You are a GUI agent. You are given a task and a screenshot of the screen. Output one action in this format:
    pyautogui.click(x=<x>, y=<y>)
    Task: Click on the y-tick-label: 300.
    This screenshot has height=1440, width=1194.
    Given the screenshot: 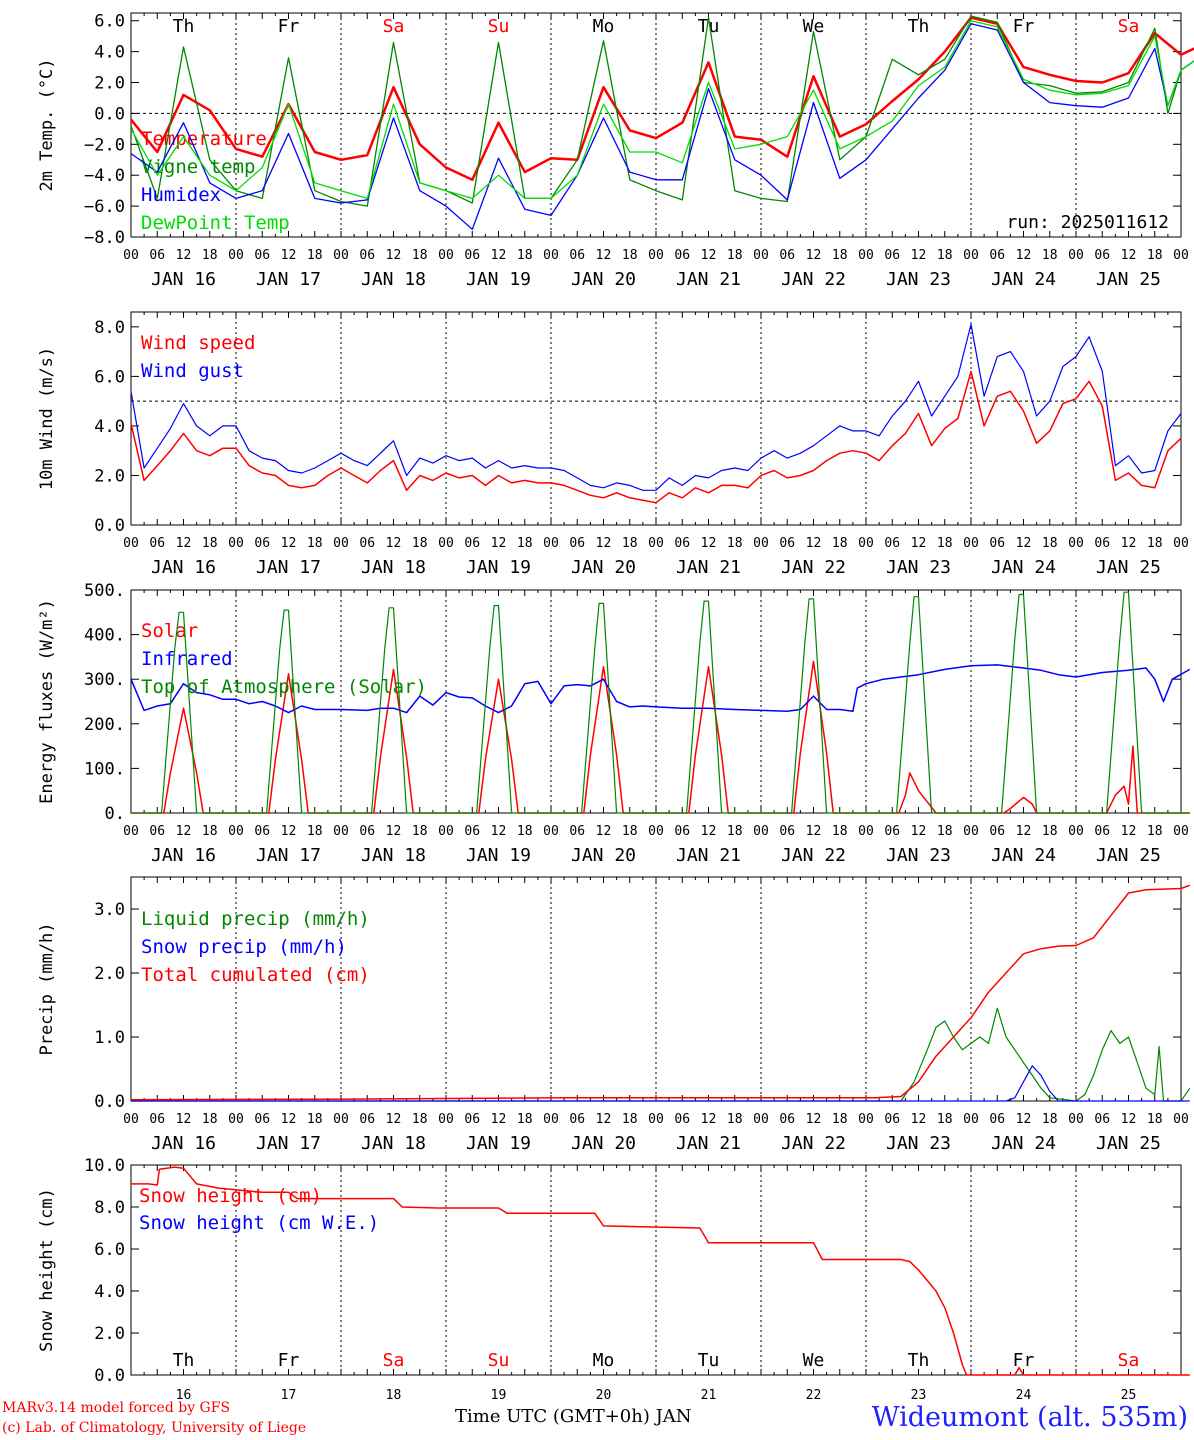 What is the action you would take?
    pyautogui.click(x=104, y=680)
    